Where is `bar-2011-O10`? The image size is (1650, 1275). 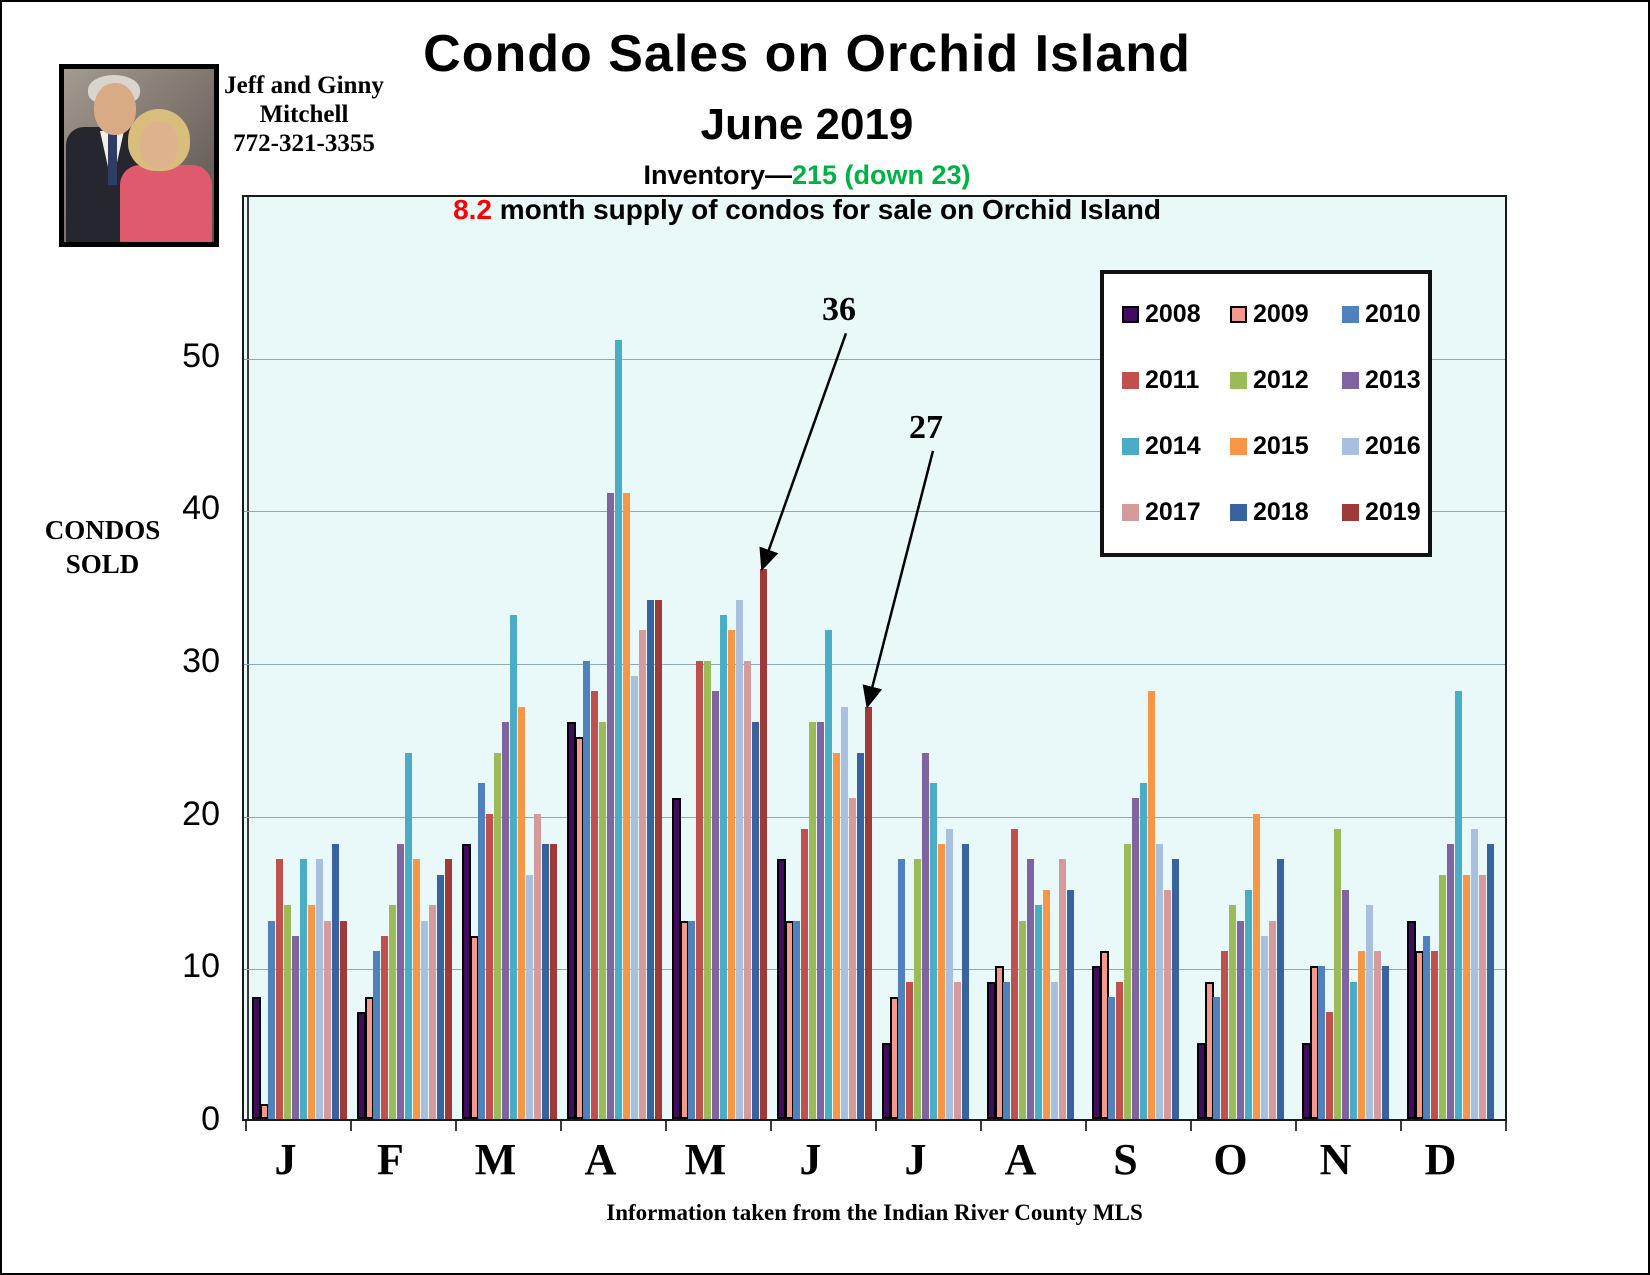
bar-2011-O10 is located at coordinates (1224, 1035).